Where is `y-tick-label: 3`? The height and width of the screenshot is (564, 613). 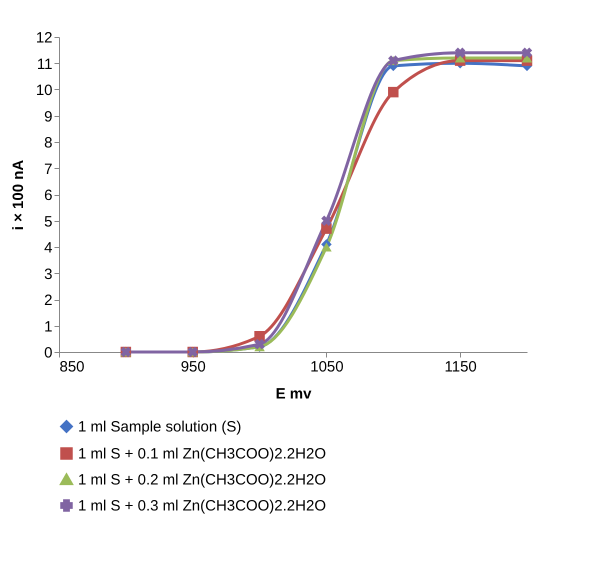
y-tick-label: 3 is located at coordinates (48, 274).